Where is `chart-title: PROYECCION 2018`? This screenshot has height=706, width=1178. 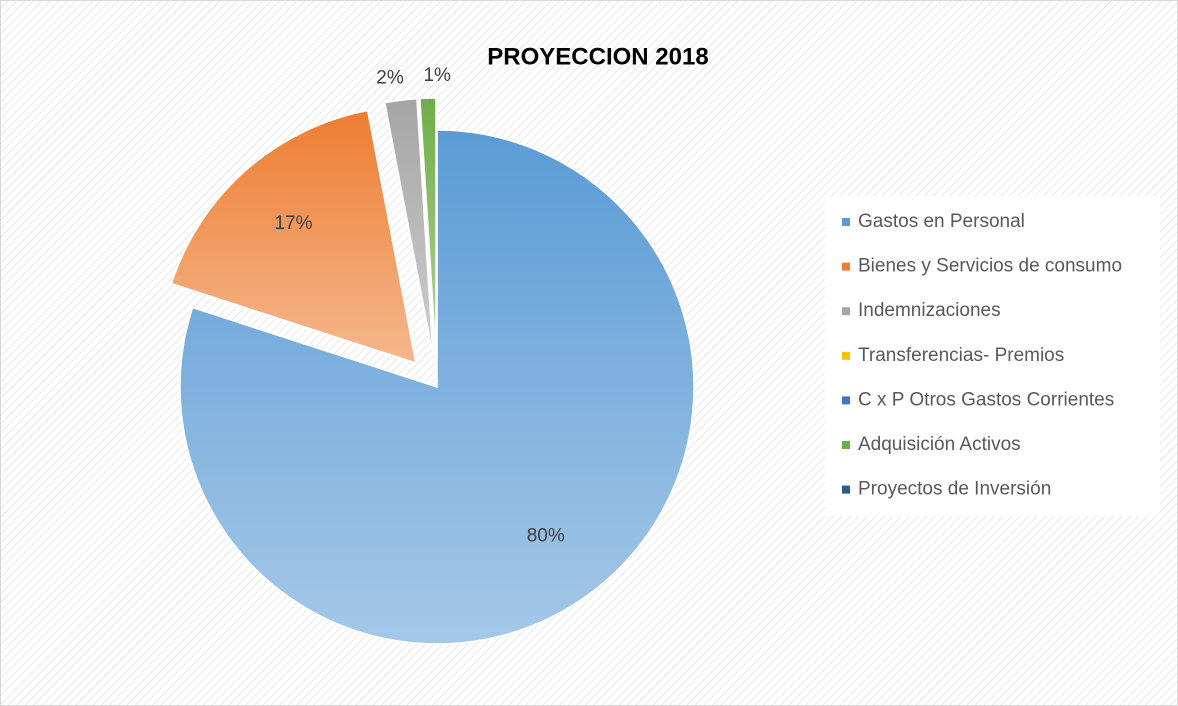
chart-title: PROYECCION 2018 is located at coordinates (597, 56).